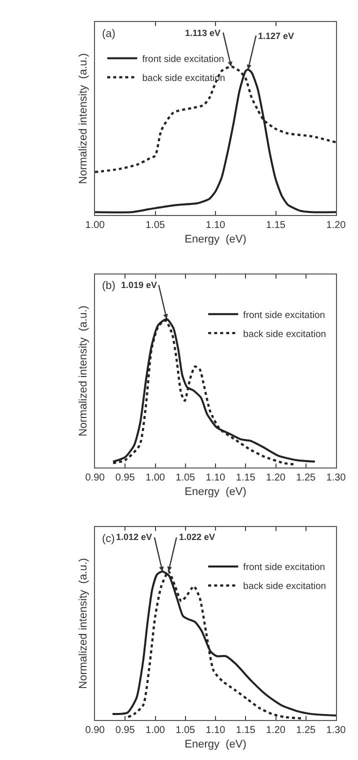 Image resolution: width=358 pixels, height=760 pixels. Describe the element at coordinates (276, 36) in the screenshot. I see `annotation: 1.127 eV` at that location.